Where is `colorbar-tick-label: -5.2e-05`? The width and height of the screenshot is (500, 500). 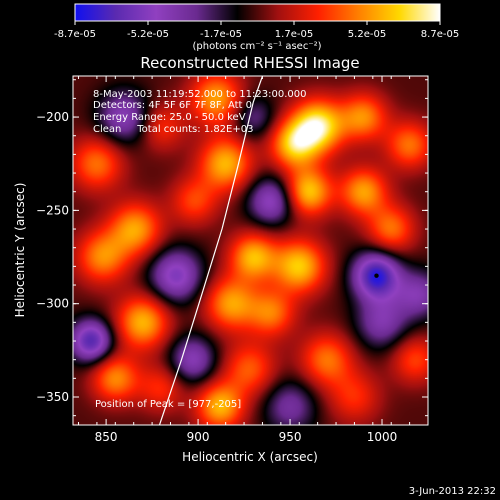
colorbar-tick-label: -5.2e-05 is located at coordinates (148, 34).